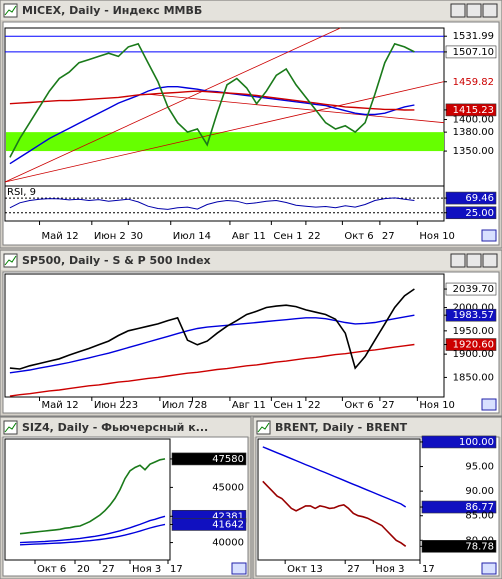 This screenshot has width=502, height=579. Describe the element at coordinates (21, 192) in the screenshot. I see `rsi-label: RSI, 9` at that location.